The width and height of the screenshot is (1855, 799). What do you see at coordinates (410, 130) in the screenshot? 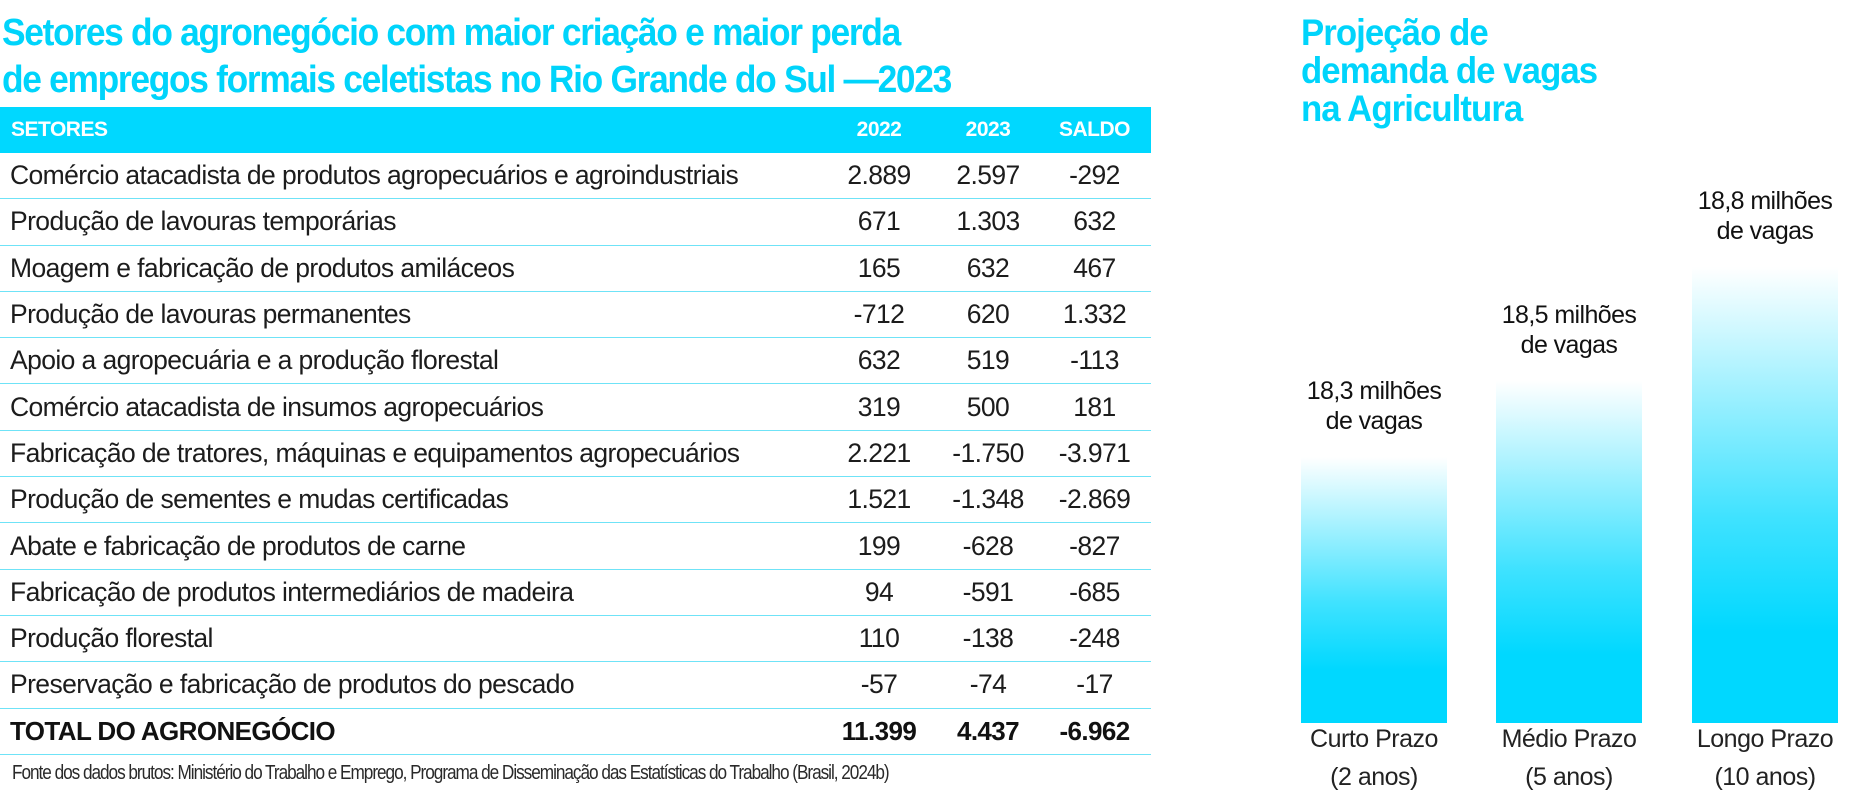
I see `column-header-setores: SETORES` at bounding box center [410, 130].